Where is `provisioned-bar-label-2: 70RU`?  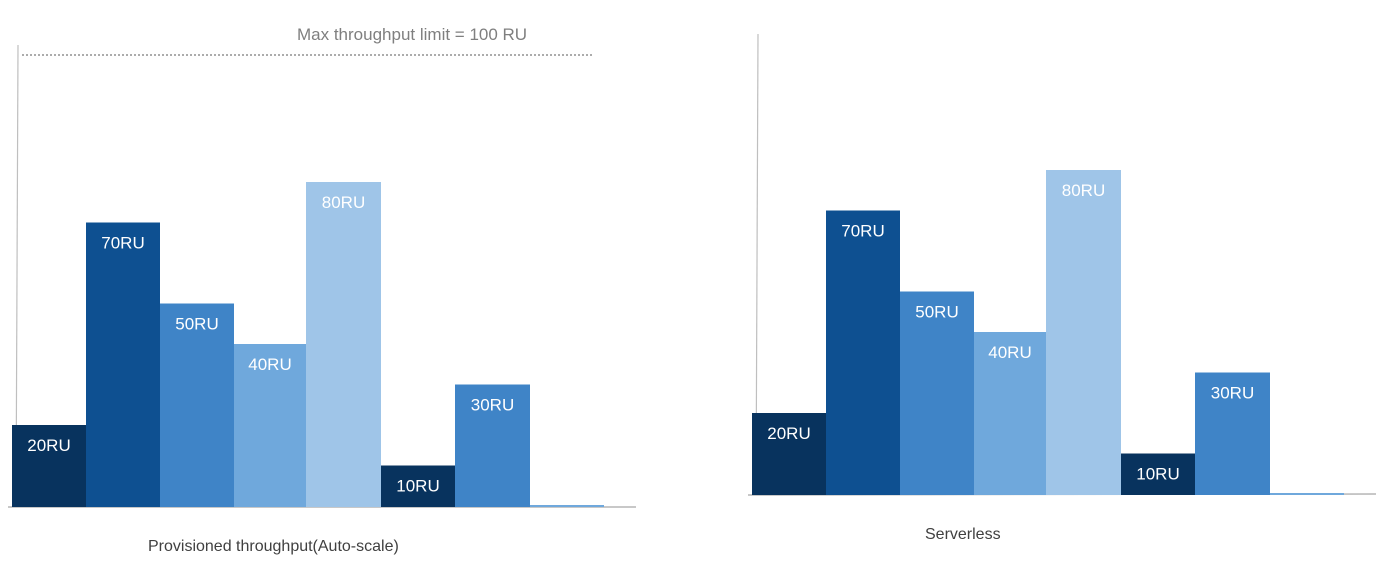
provisioned-bar-label-2: 70RU is located at coordinates (122, 243).